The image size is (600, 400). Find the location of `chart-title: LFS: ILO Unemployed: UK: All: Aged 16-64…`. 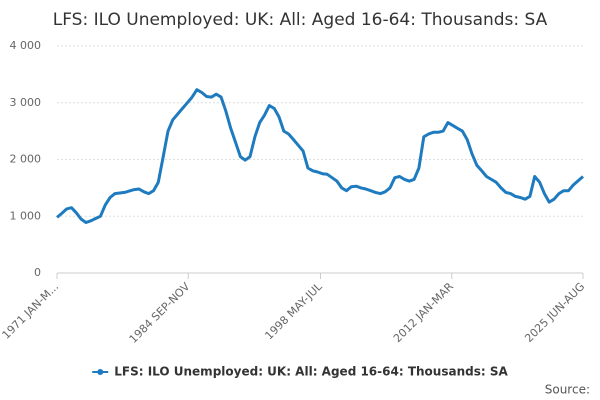

chart-title: LFS: ILO Unemployed: UK: All: Aged 16-64… is located at coordinates (300, 20).